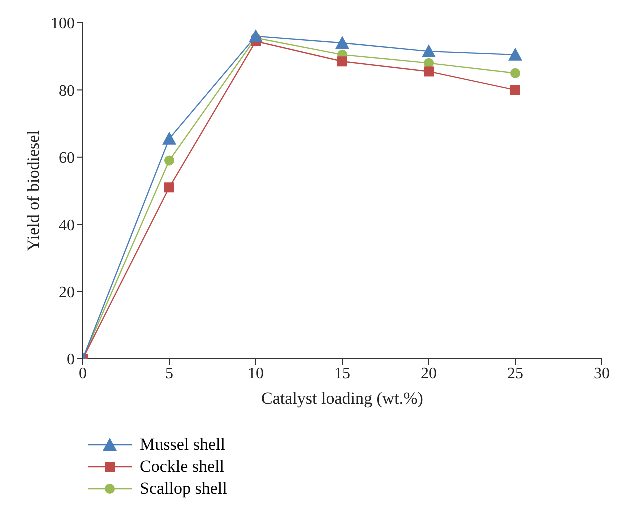 This screenshot has width=624, height=515. I want to click on legend-label: Scallop shell, so click(184, 489).